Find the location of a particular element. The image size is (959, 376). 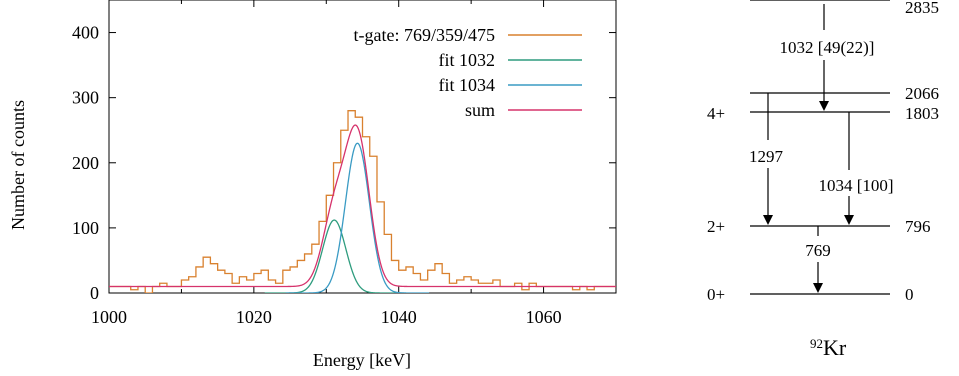

x-tick-label: 1060 is located at coordinates (544, 317).